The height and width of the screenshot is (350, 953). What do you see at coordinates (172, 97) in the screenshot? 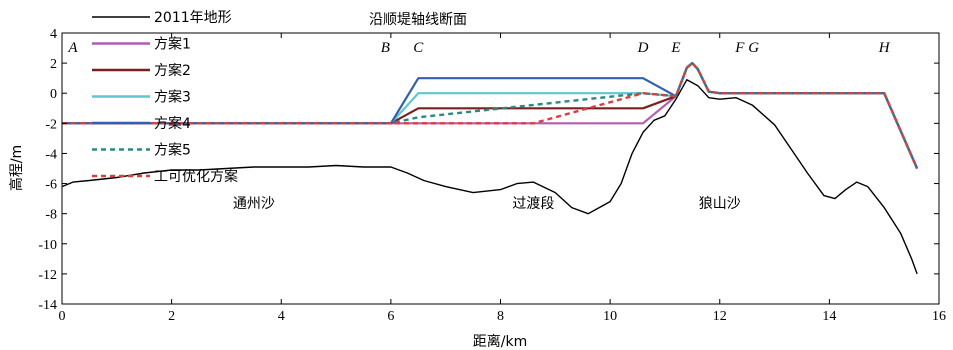
I see `legend-label: 方案3` at bounding box center [172, 97].